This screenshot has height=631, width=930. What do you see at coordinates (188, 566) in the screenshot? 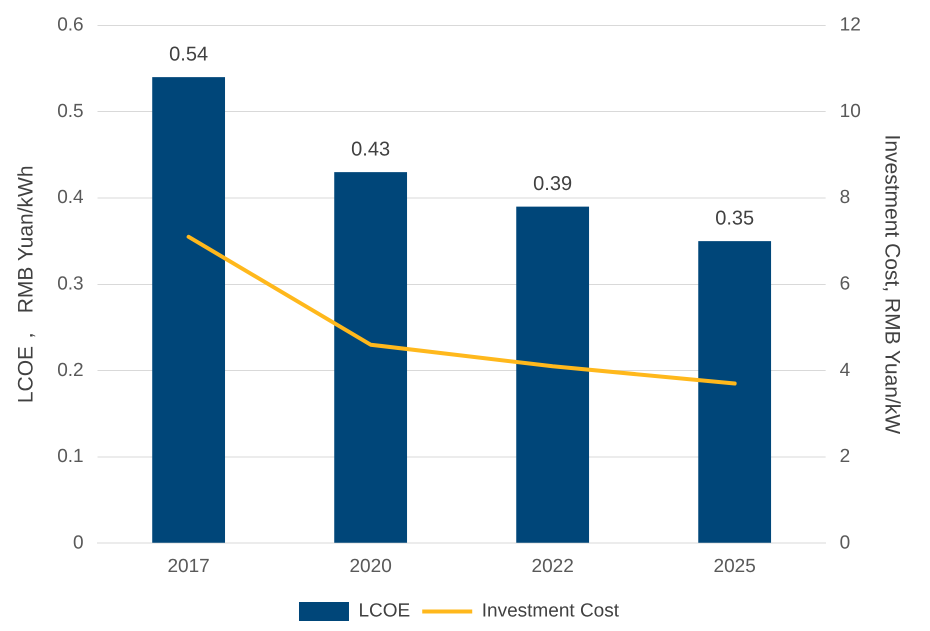
I see `x-tick-label: 2017` at bounding box center [188, 566].